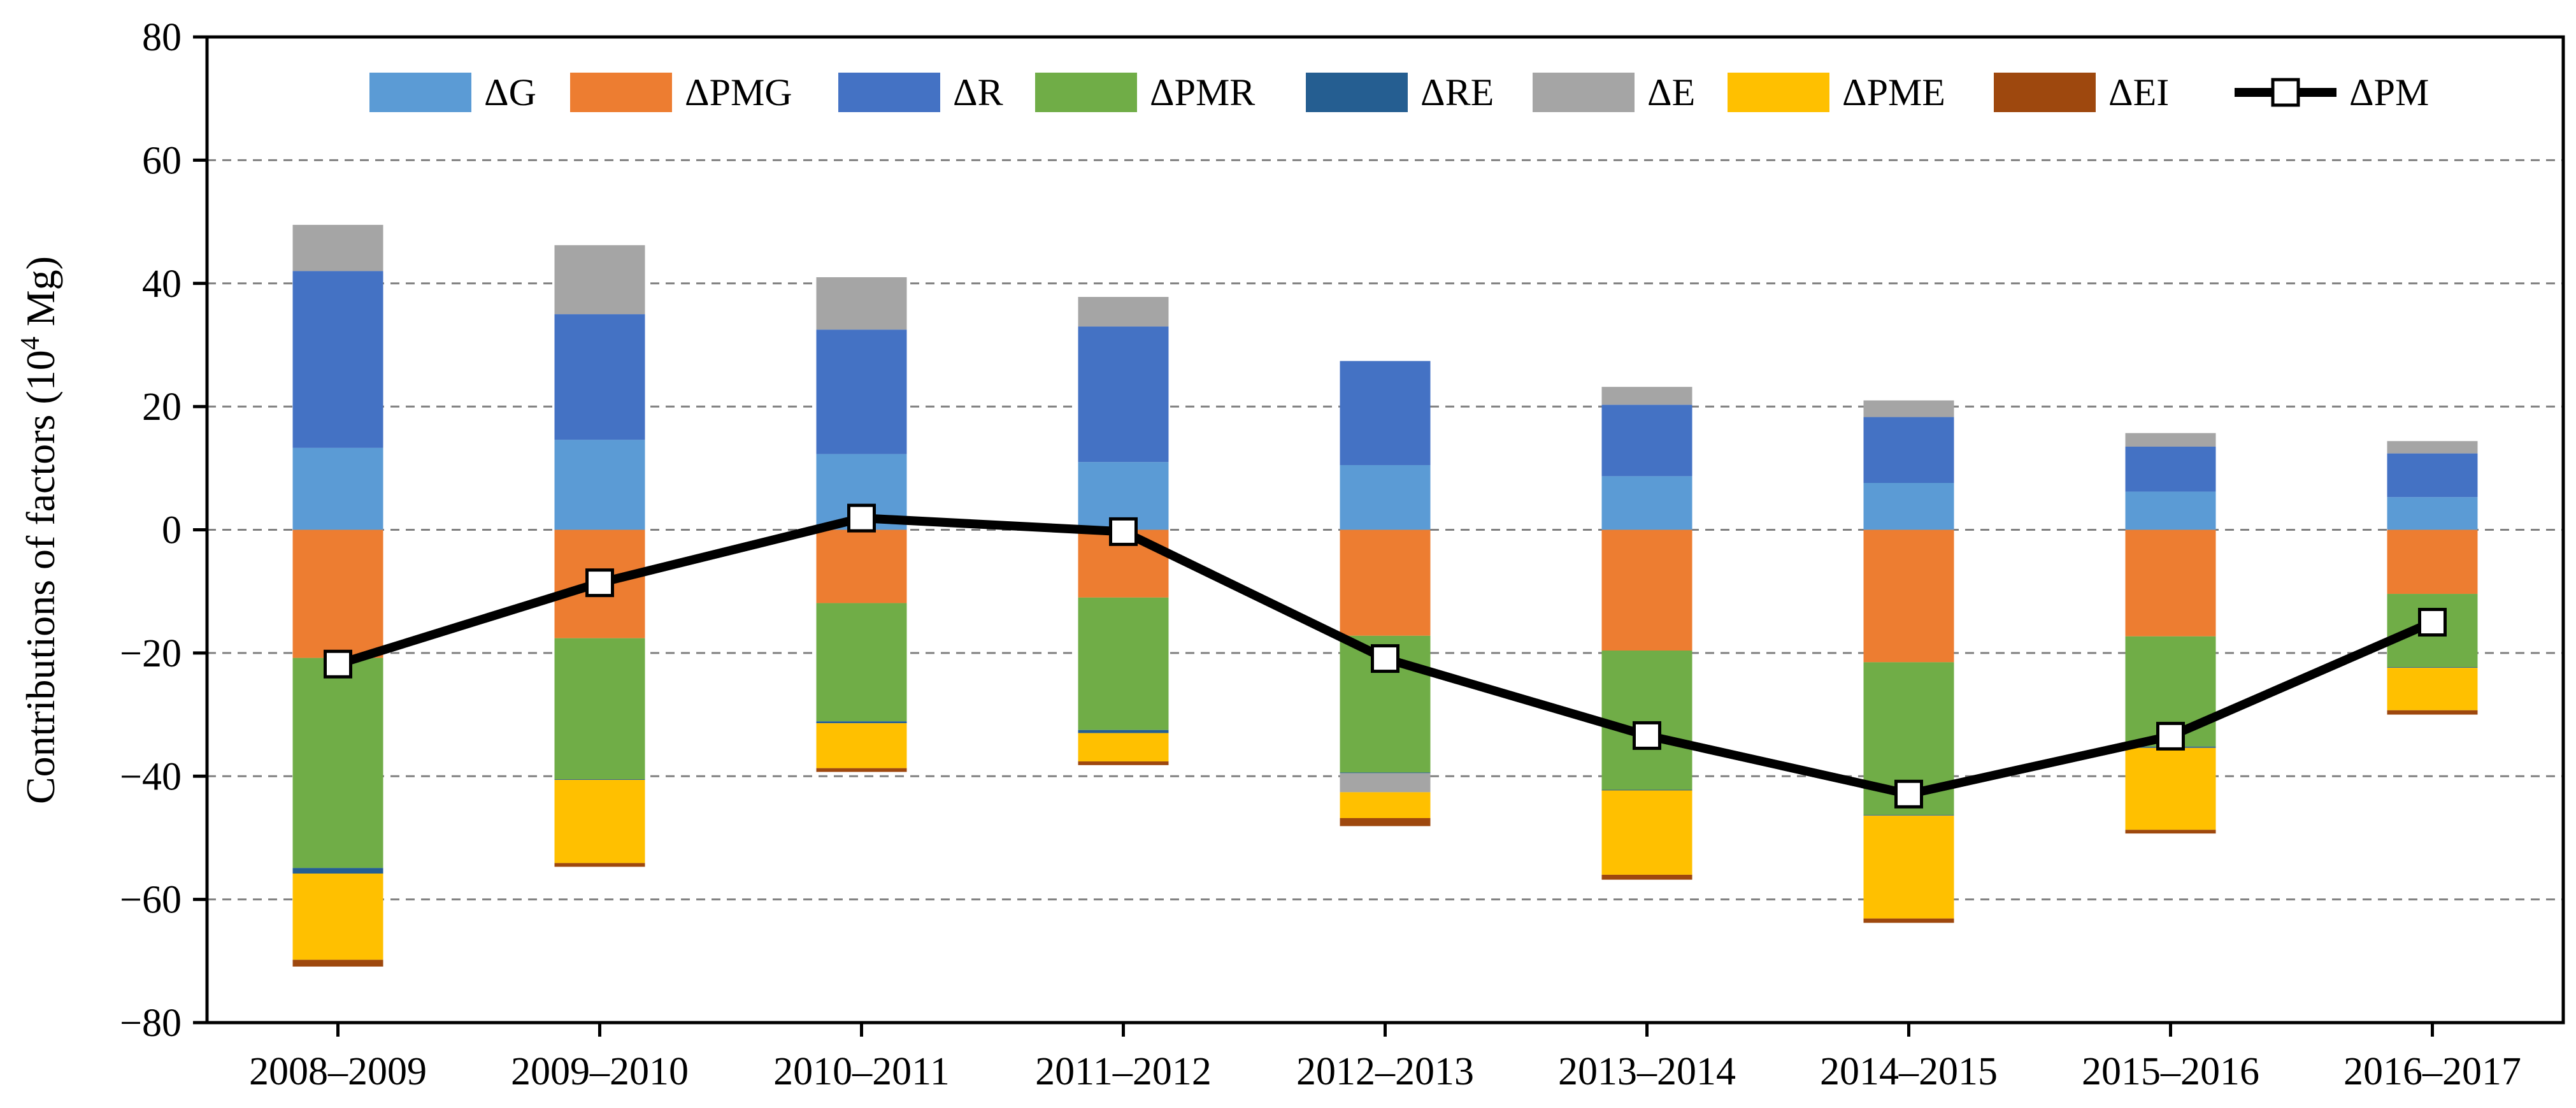 This screenshot has width=2576, height=1108. I want to click on legend-item: ΔRE, so click(1400, 92).